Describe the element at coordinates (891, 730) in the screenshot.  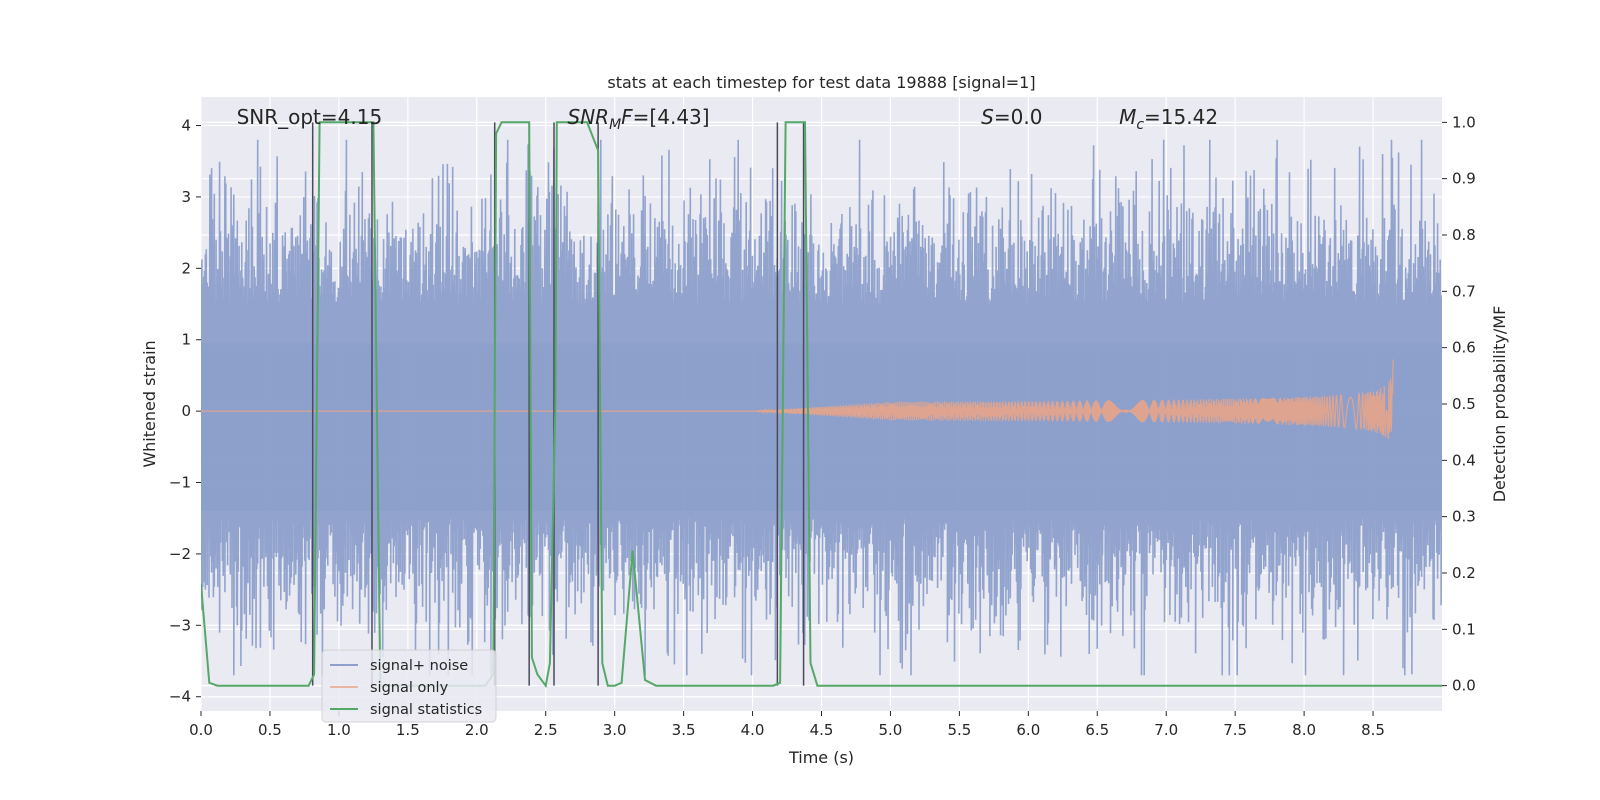
I see `x-tick-label: 5.0` at that location.